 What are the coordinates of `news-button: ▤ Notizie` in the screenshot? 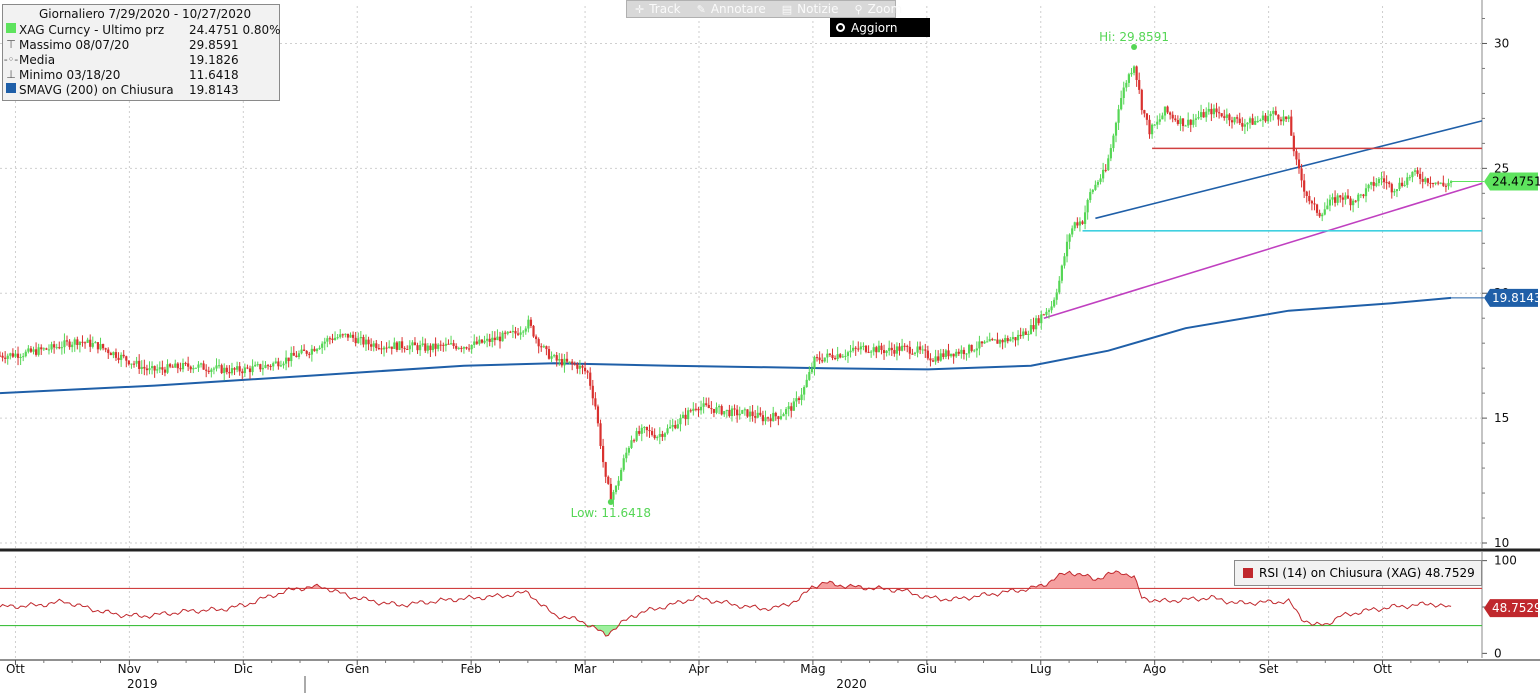 It's located at (810, 9).